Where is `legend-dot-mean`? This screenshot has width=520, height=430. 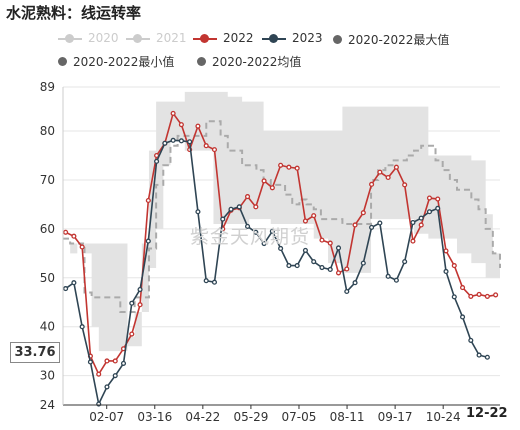
legend-dot-mean is located at coordinates (201, 61).